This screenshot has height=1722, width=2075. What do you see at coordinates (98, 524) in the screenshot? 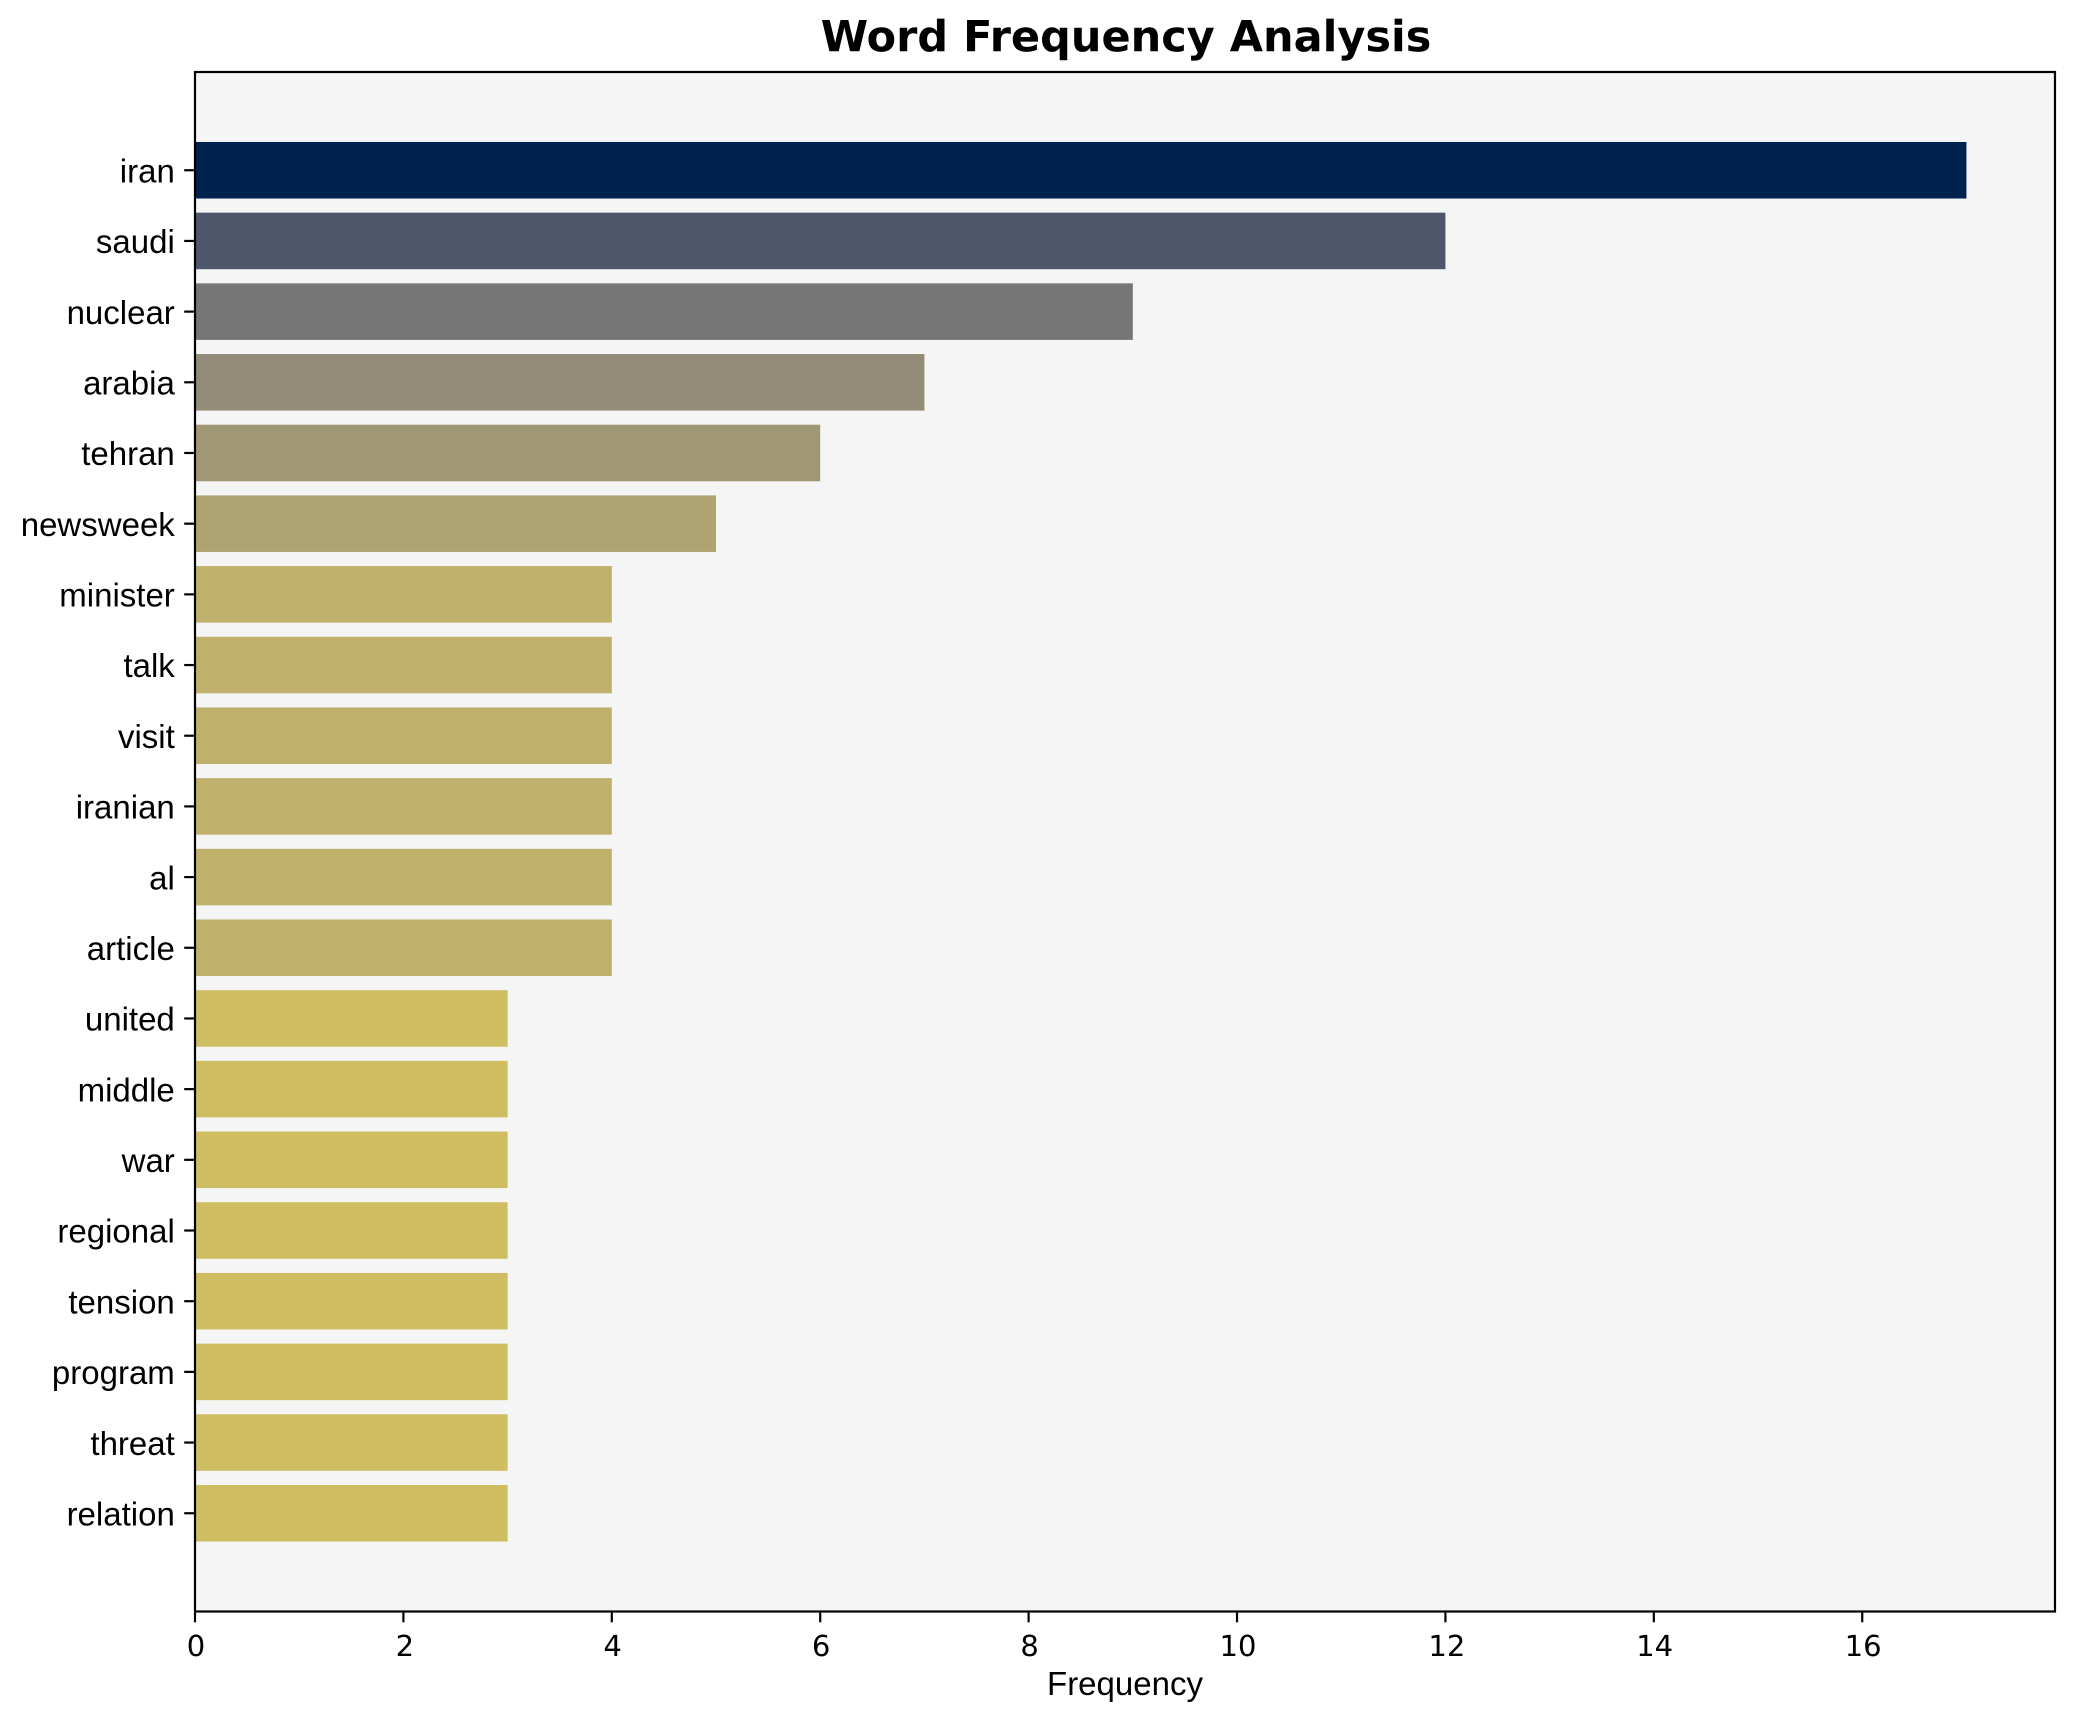
I see `svg-text: newsweek` at bounding box center [98, 524].